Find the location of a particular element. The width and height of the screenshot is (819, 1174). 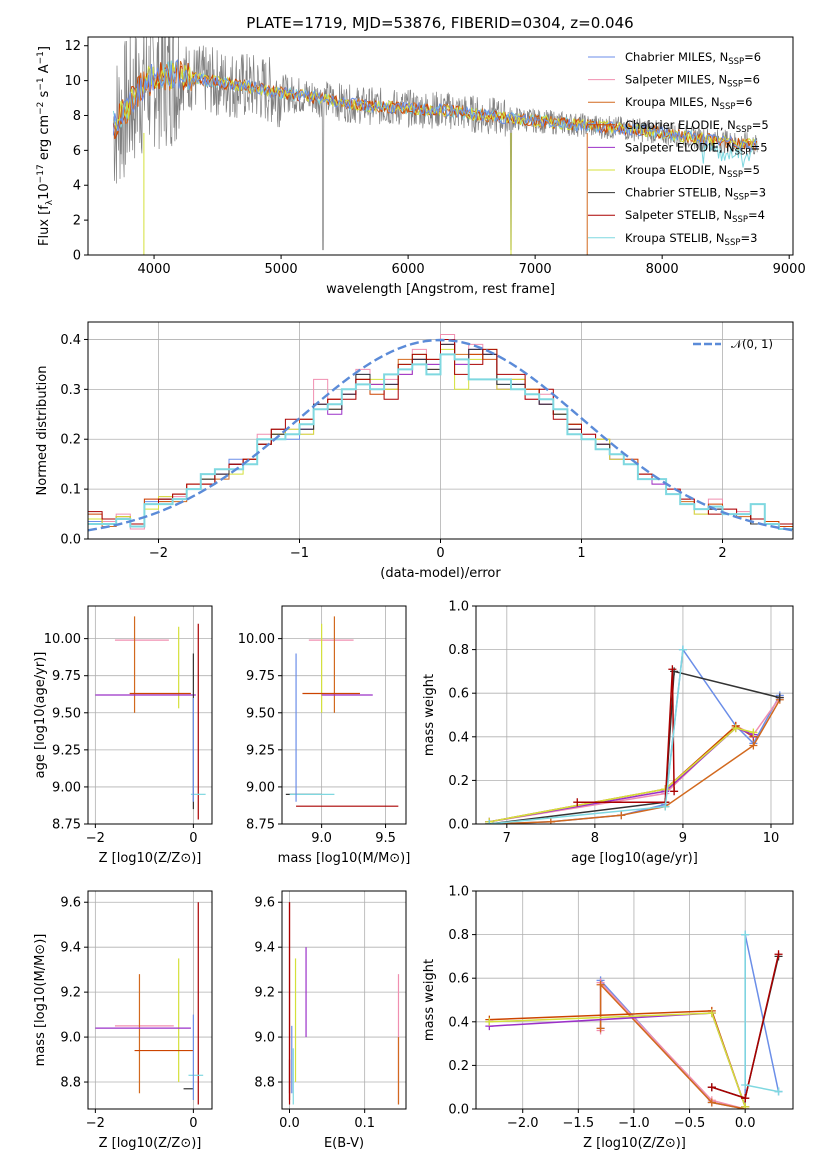

y-axis-label: Normed distribution is located at coordinates (42, 431).